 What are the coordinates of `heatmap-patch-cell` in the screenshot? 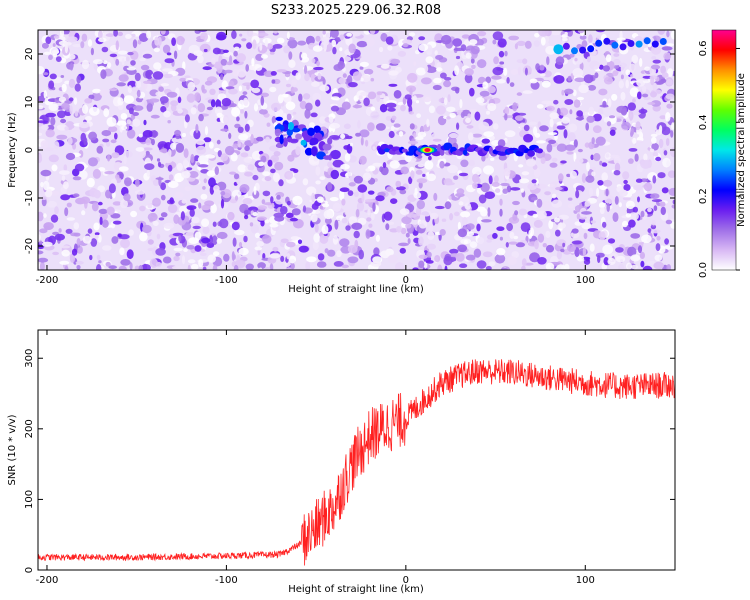 It's located at (566, 46).